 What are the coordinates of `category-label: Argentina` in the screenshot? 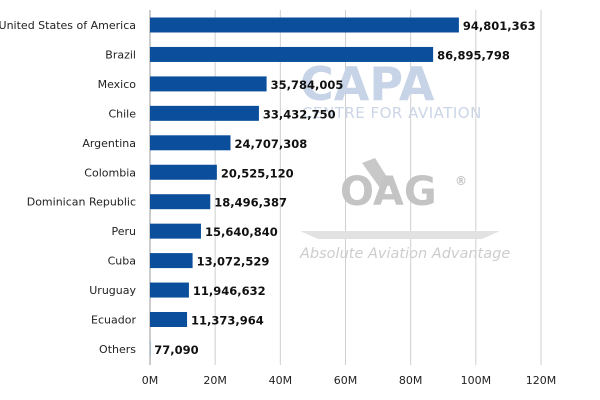 It's located at (109, 143).